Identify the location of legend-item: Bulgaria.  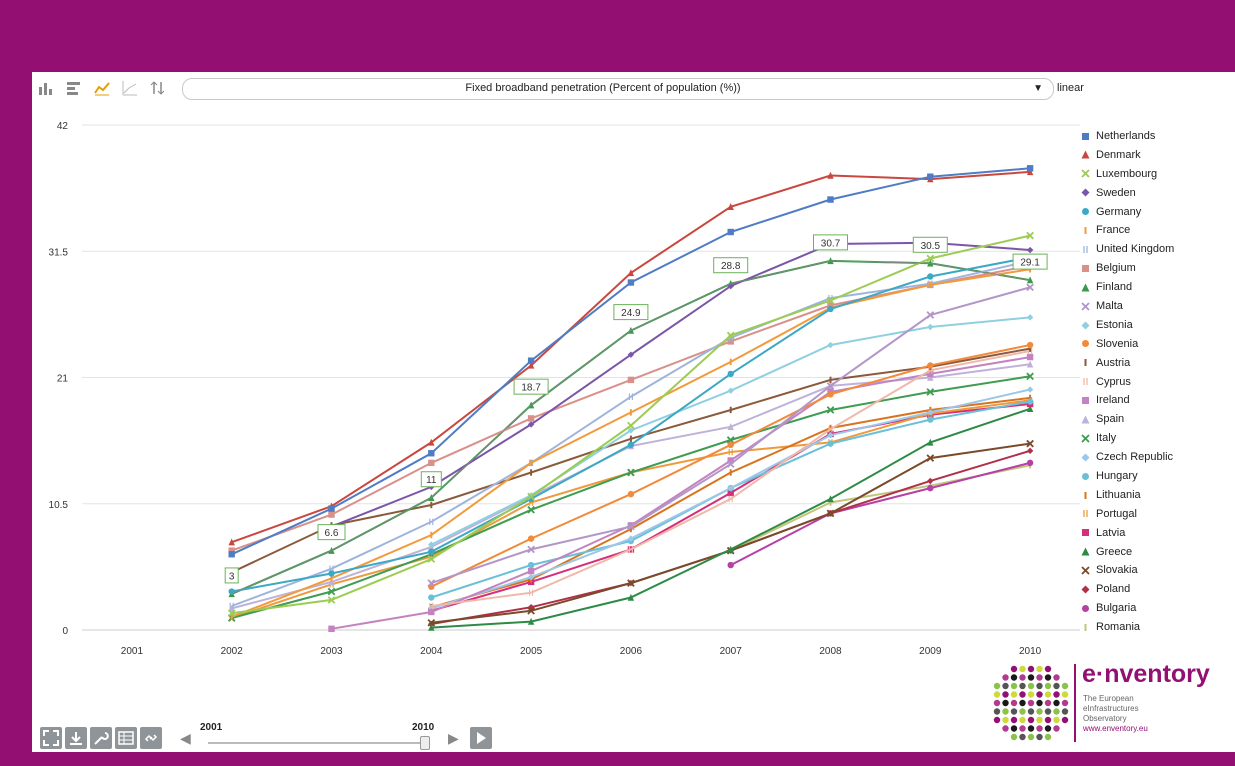
(1156, 608).